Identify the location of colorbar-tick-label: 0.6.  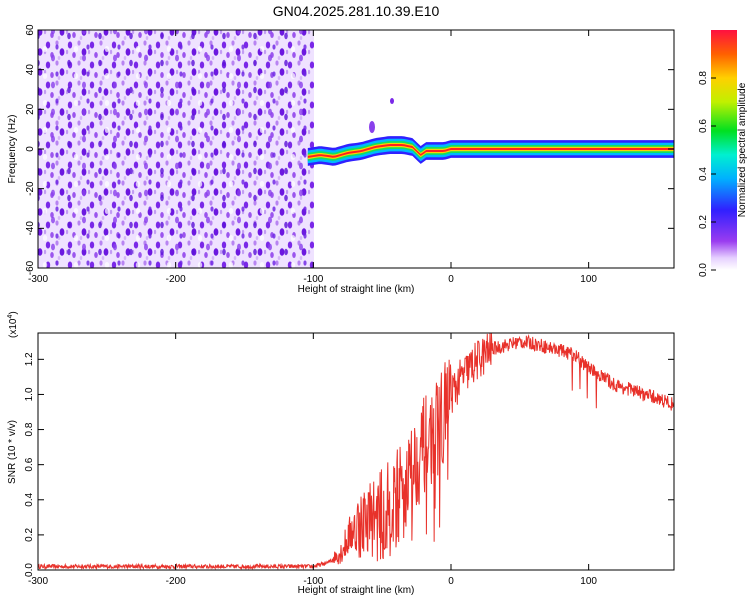
(703, 126).